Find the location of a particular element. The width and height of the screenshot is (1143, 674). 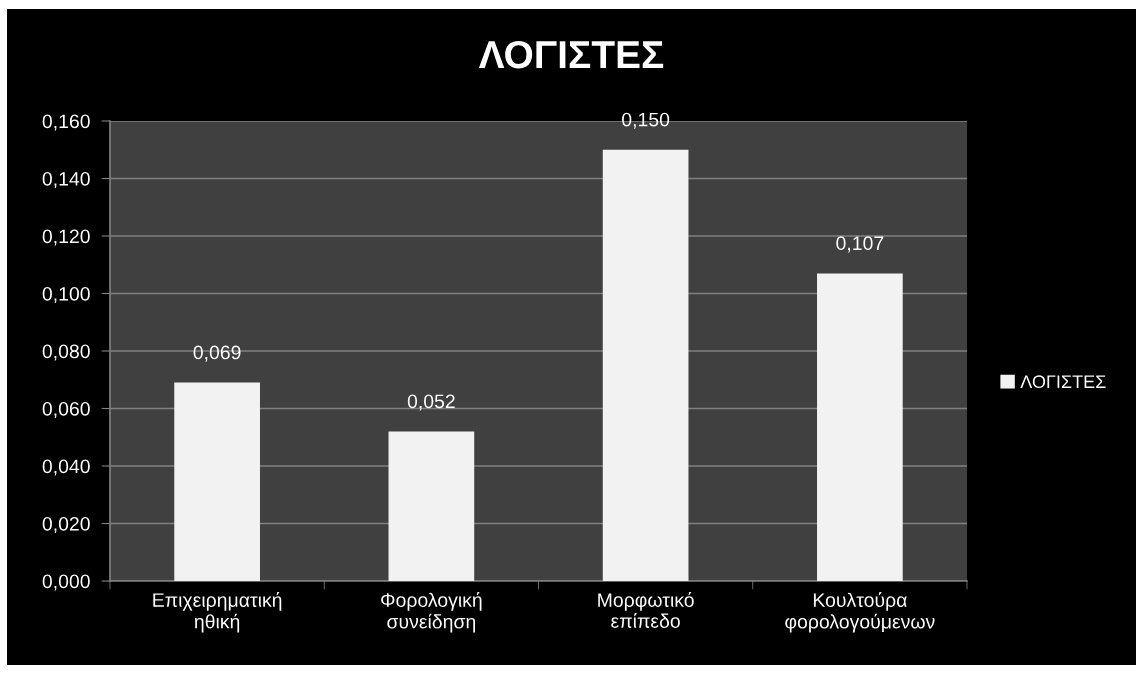

data-label: 0,150 is located at coordinates (646, 120).